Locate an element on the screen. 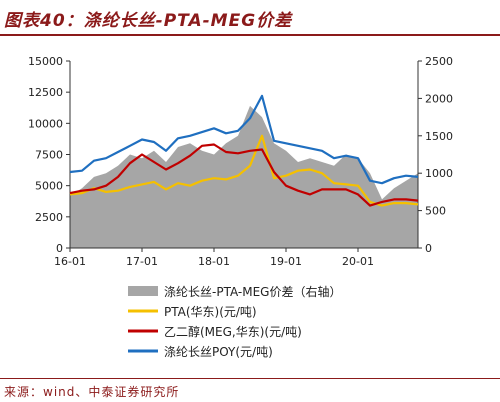  right-tick-label: 0 is located at coordinates (428, 248).